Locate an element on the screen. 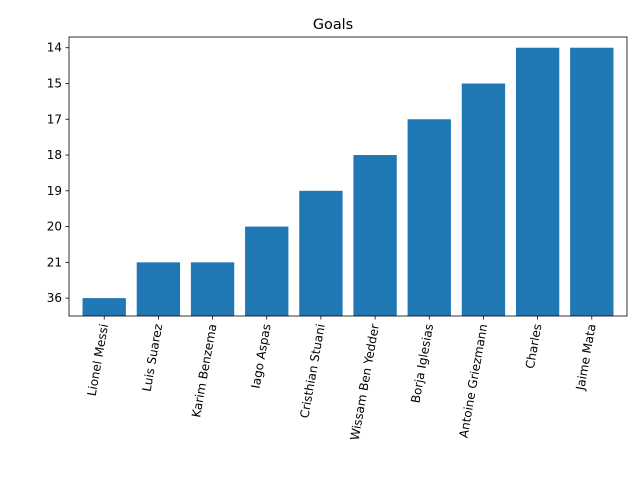 The width and height of the screenshot is (640, 480). y-tick-label: 14 is located at coordinates (54, 48).